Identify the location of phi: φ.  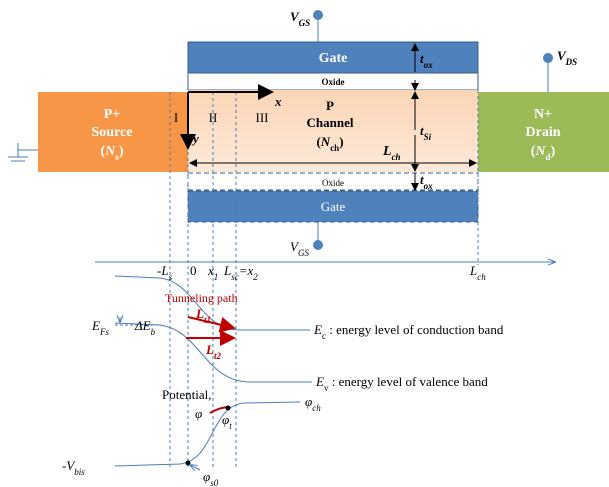
(198, 413).